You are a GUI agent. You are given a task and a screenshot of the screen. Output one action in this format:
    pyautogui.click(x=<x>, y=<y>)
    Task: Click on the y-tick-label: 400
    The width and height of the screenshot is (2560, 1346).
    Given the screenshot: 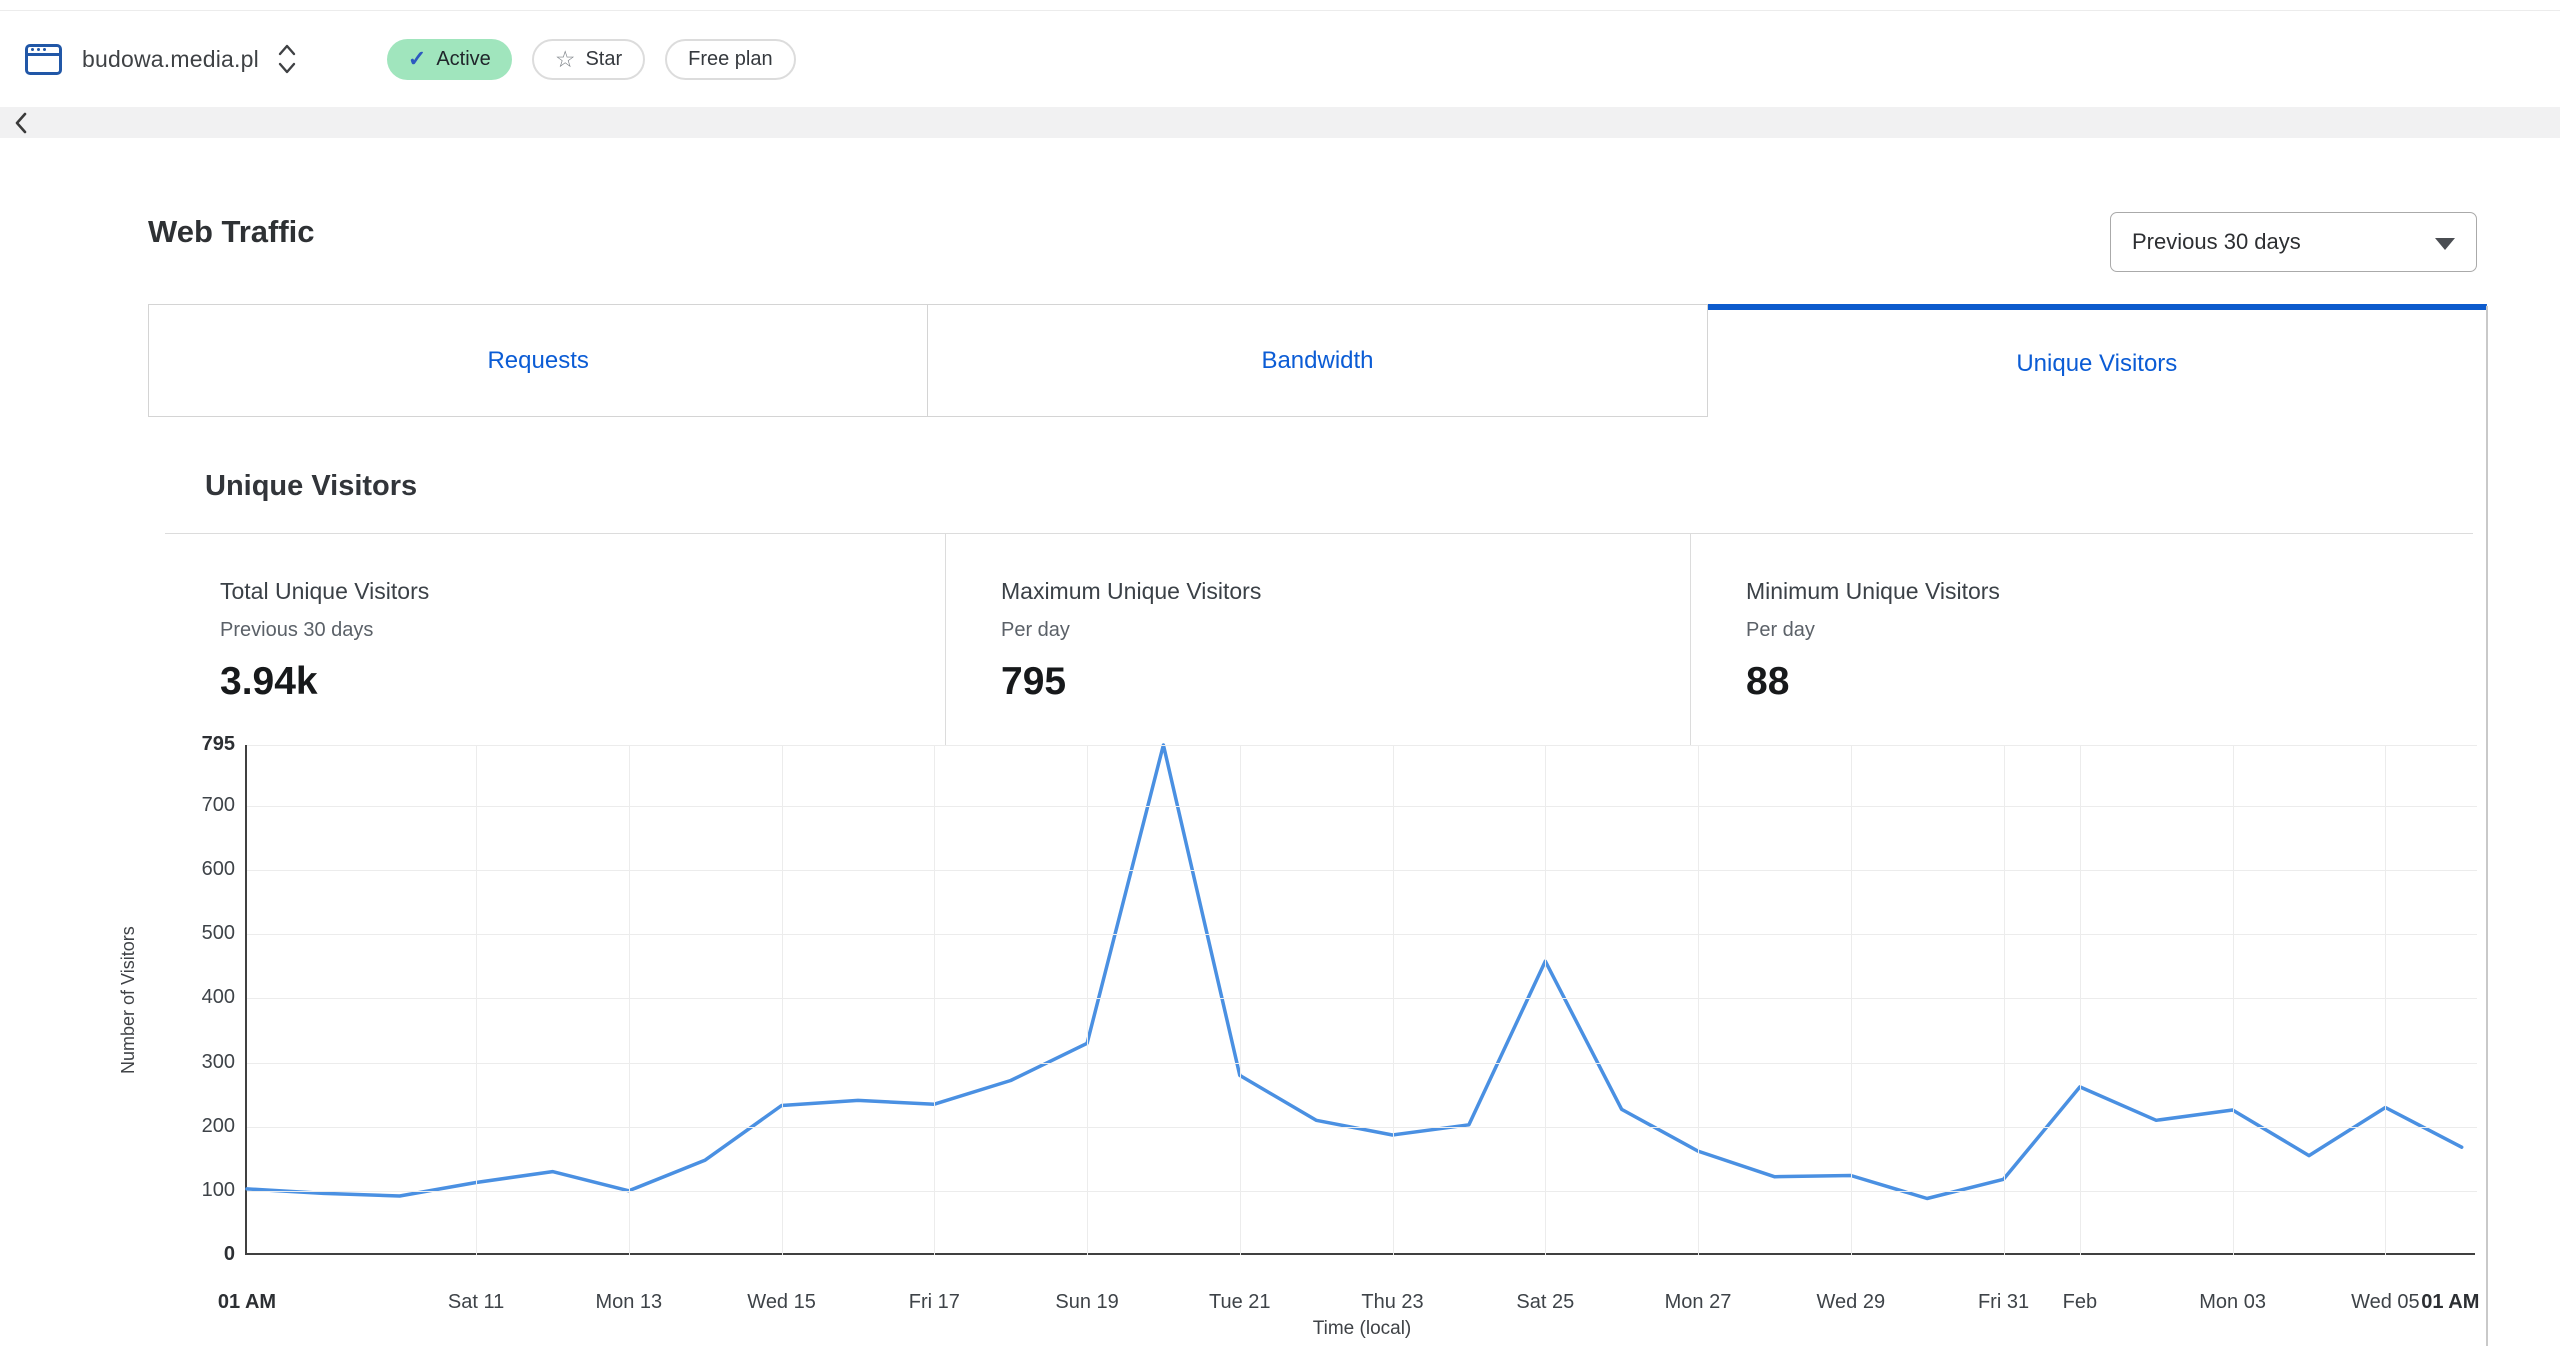 What is the action you would take?
    pyautogui.click(x=218, y=997)
    